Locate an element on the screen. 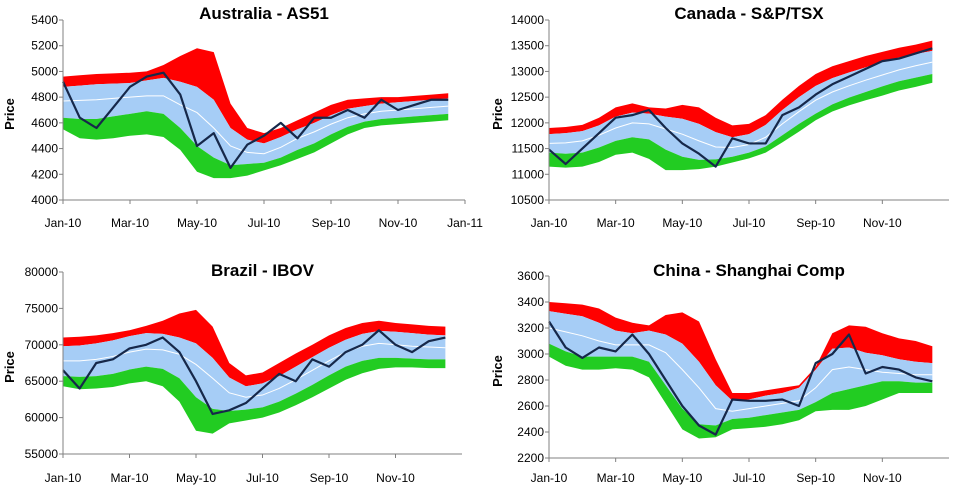 This screenshot has width=953, height=491. y-tick-label: 2600 is located at coordinates (530, 406).